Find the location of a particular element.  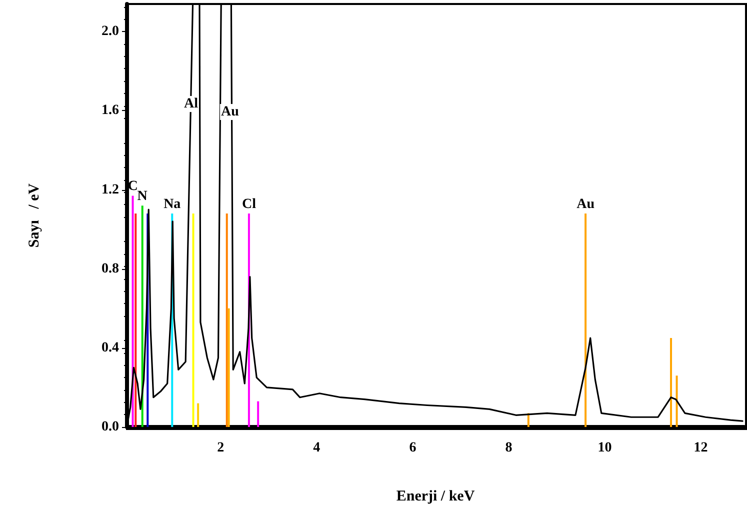

y-tick-label: 0.0 is located at coordinates (110, 427).